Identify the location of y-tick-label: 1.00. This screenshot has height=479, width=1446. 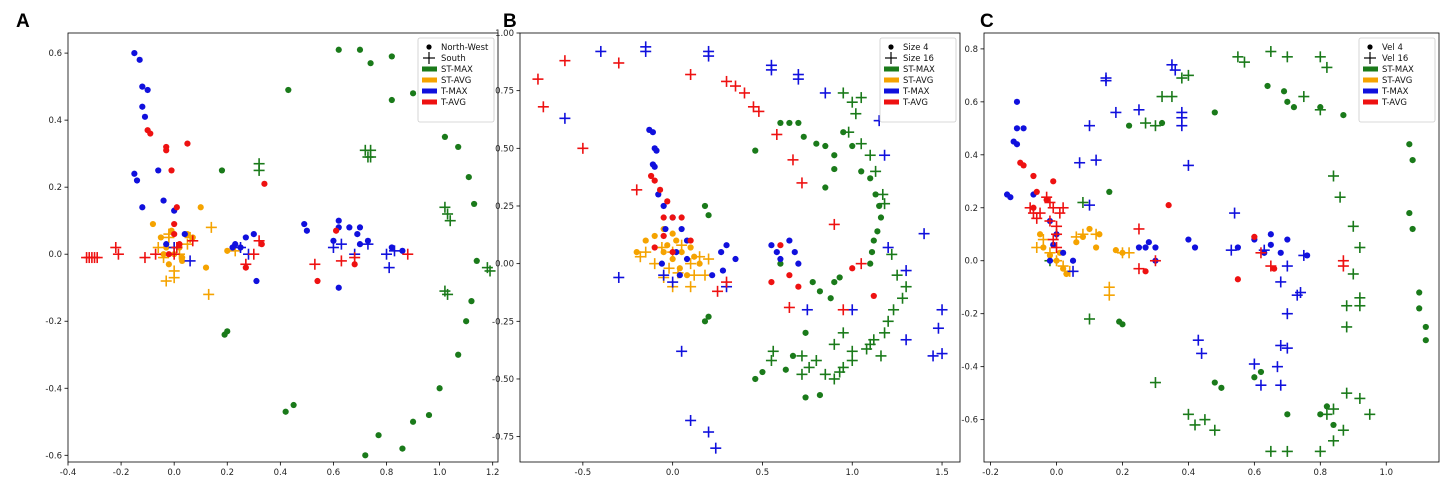
(504, 34).